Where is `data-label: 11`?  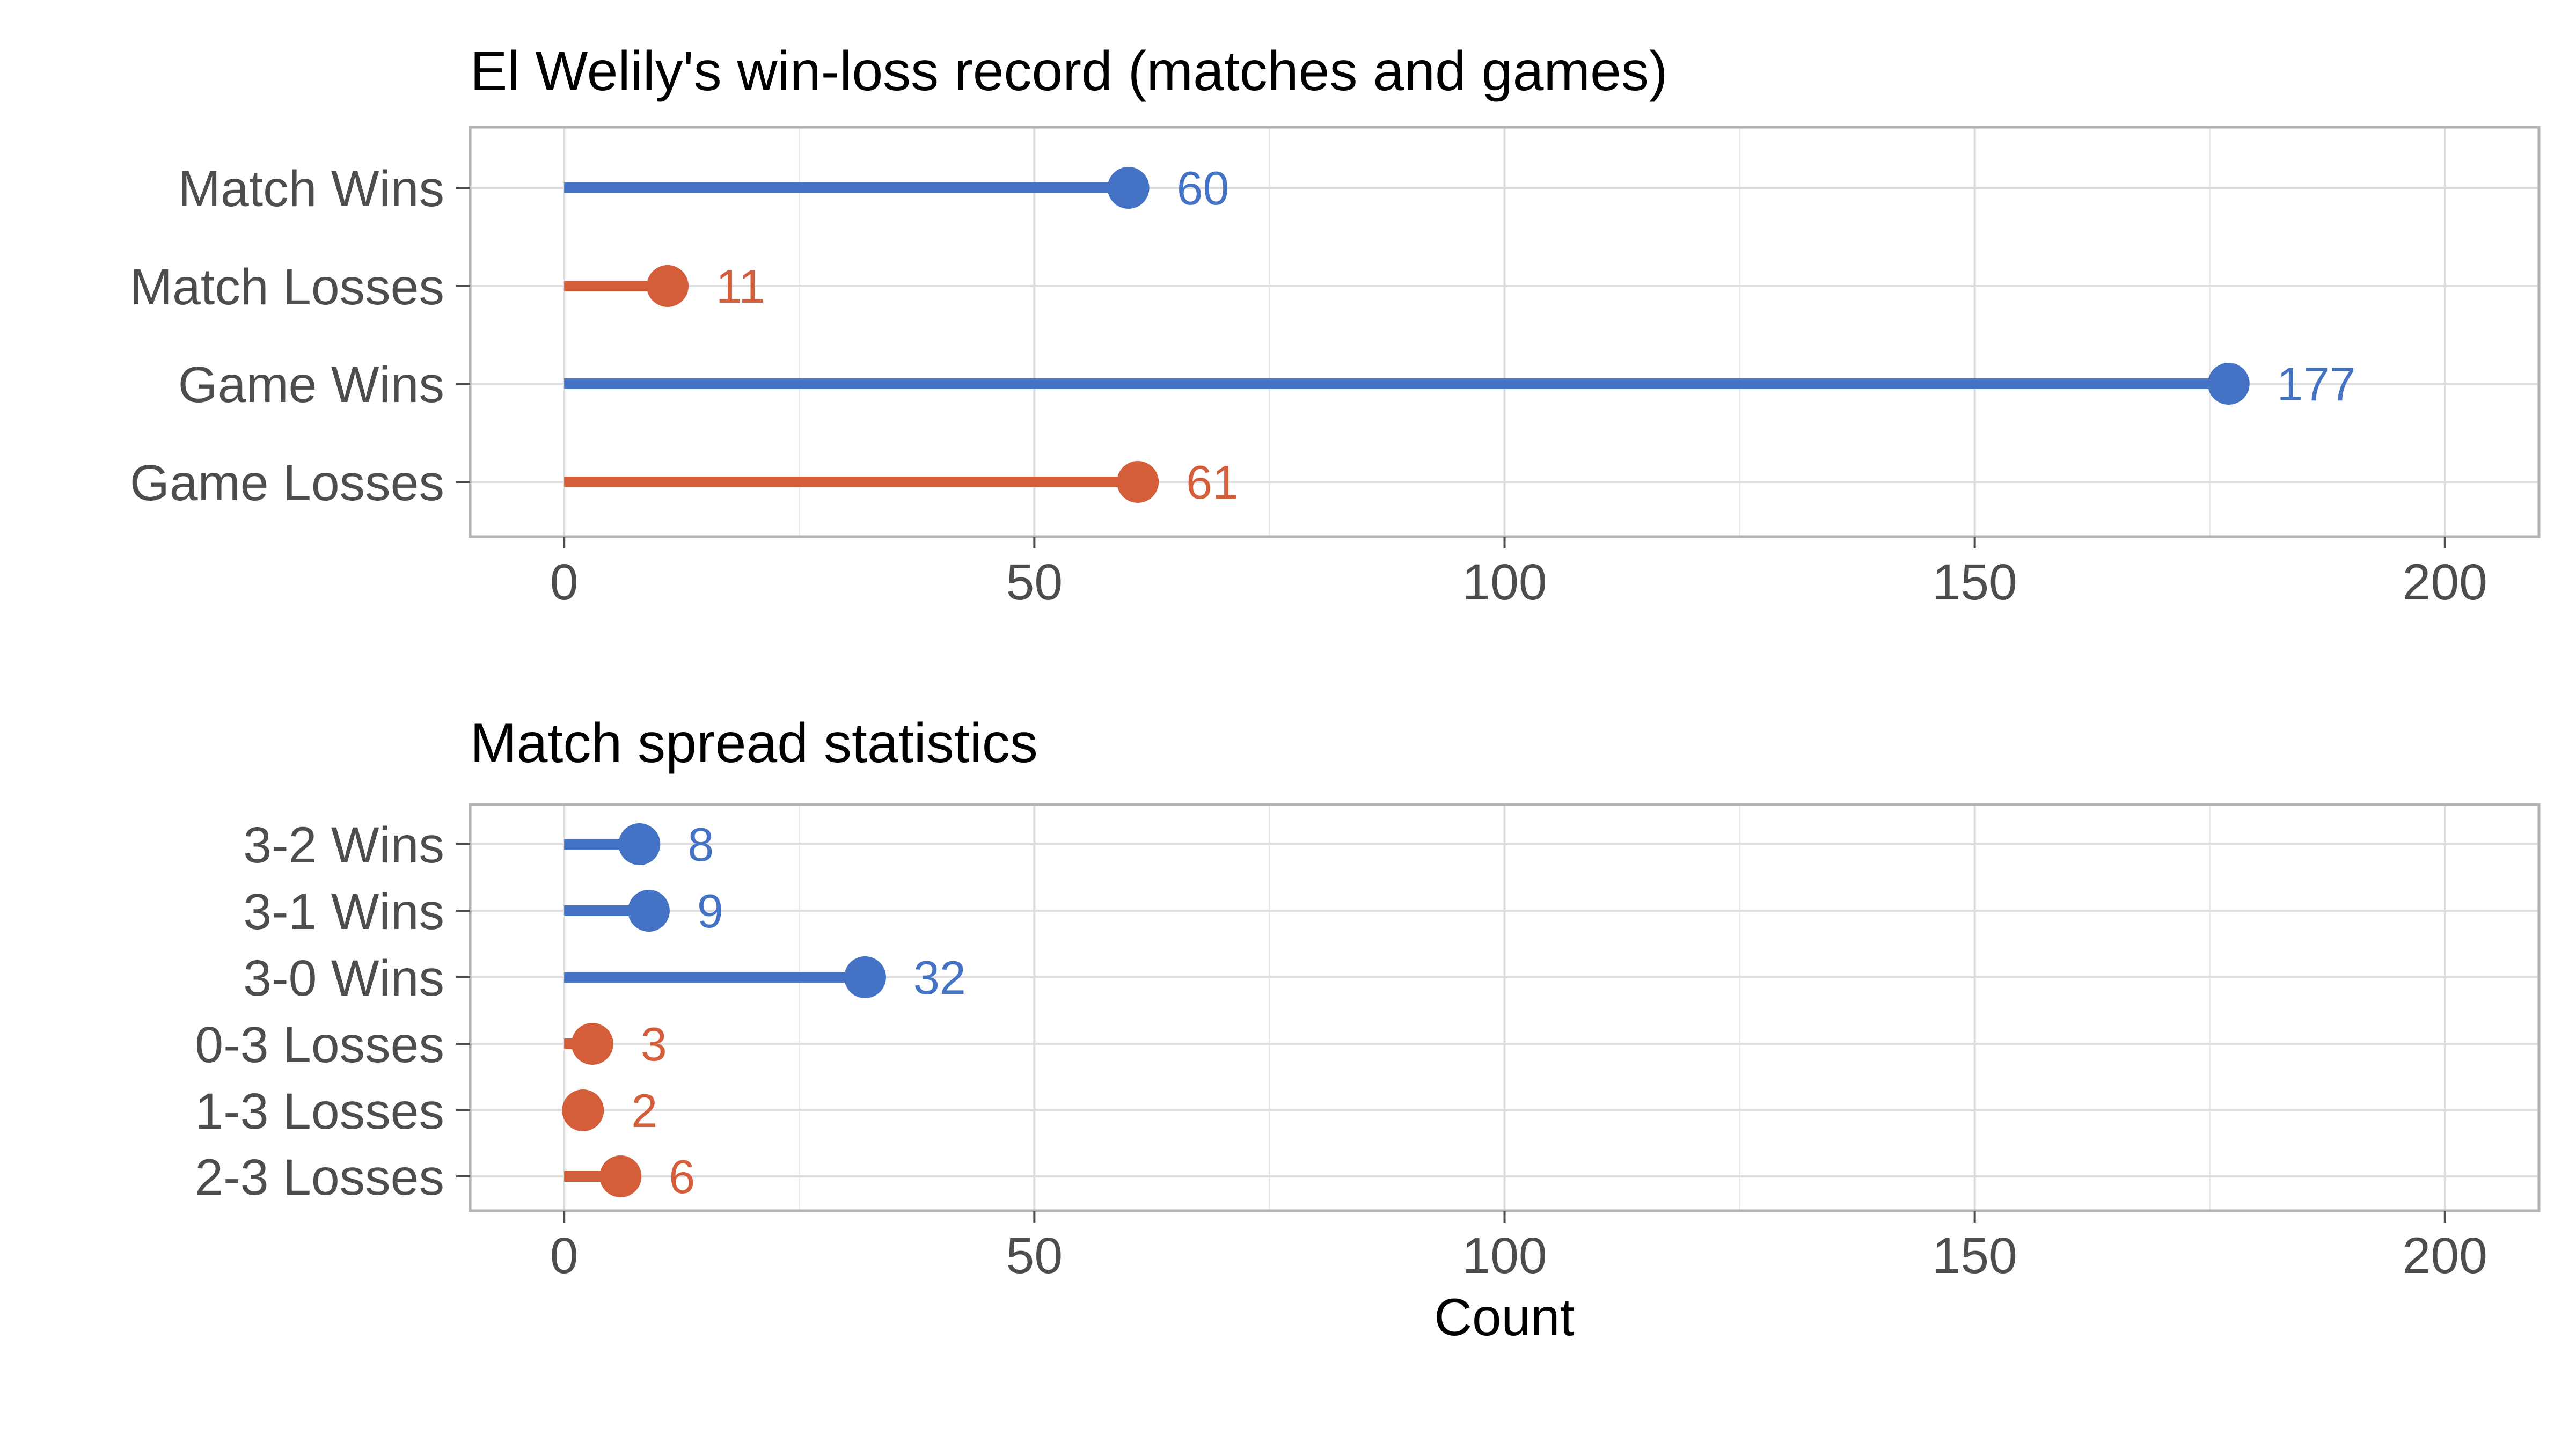 data-label: 11 is located at coordinates (740, 286).